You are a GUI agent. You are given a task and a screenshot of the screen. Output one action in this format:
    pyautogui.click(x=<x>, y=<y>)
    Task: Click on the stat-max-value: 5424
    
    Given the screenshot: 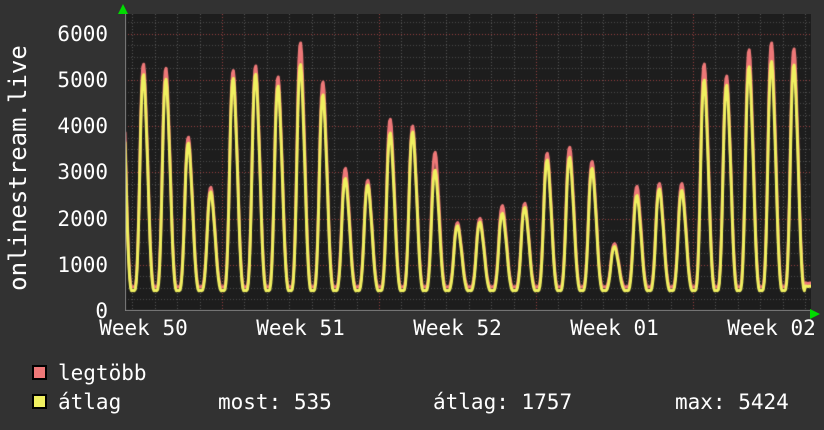 What is the action you would take?
    pyautogui.click(x=763, y=402)
    